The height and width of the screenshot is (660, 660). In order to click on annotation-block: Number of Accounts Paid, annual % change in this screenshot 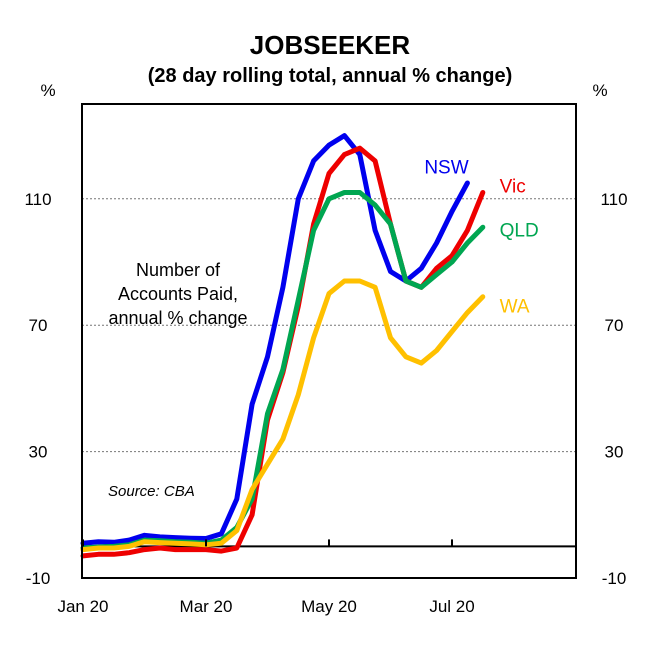, I will do `click(177, 294)`.